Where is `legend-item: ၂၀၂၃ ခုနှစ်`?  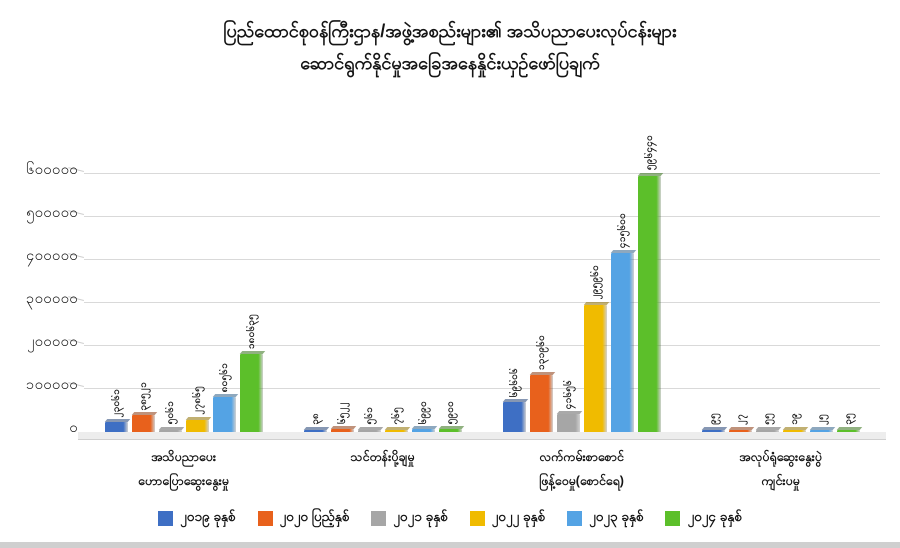 legend-item: ၂၀၂၃ ခုနှစ် is located at coordinates (605, 518).